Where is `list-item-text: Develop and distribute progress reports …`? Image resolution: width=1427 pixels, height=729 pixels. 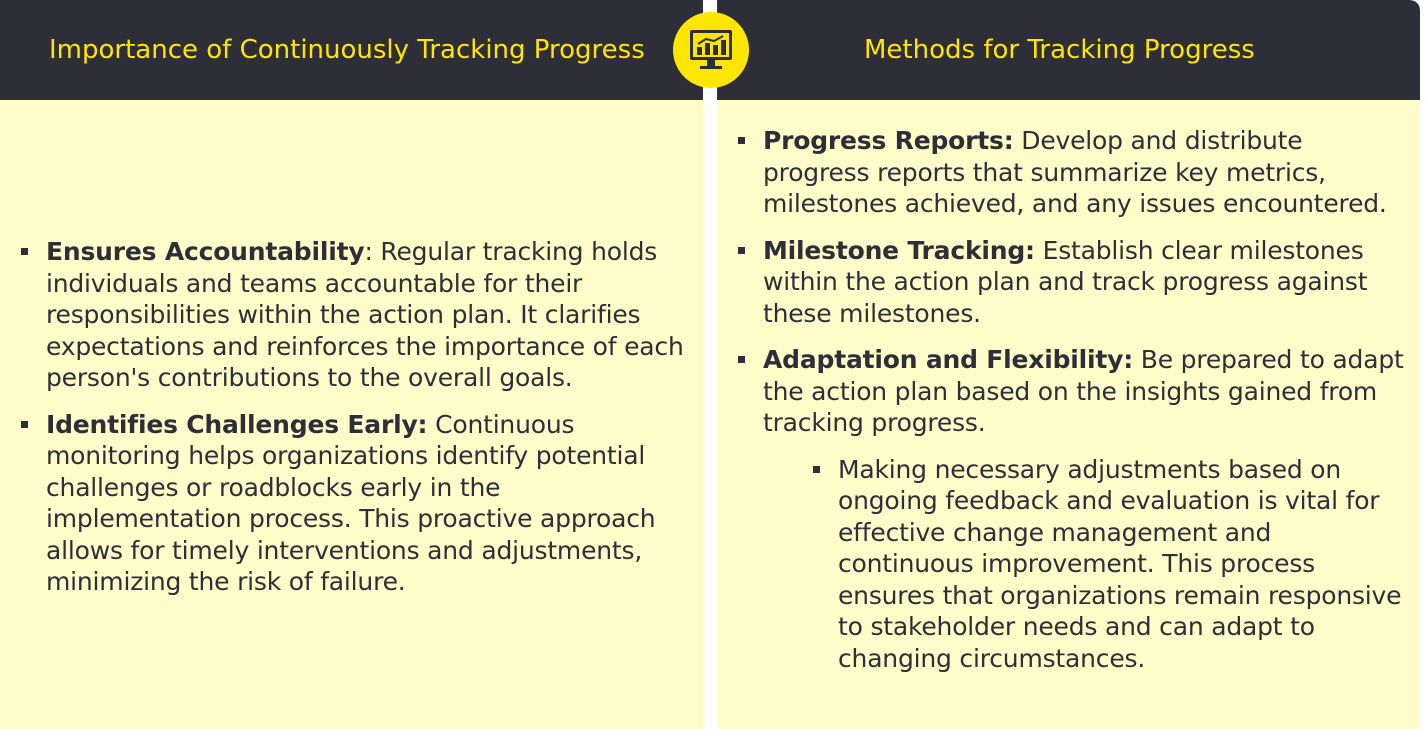
list-item-text: Develop and distribute progress reports … is located at coordinates (1075, 172).